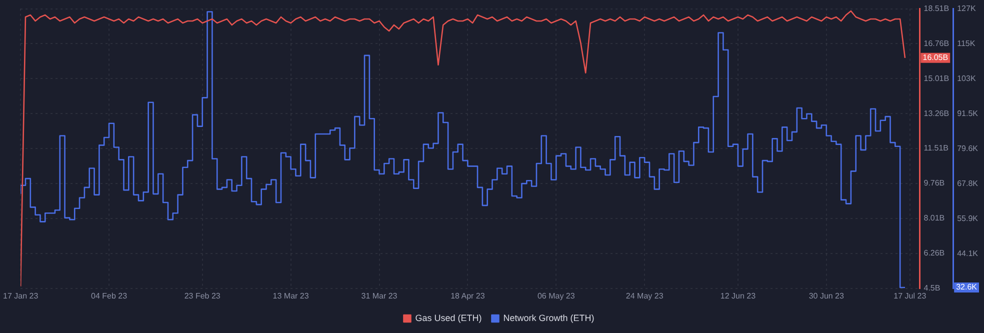 This screenshot has height=333, width=984. What do you see at coordinates (934, 253) in the screenshot?
I see `y-tick-label: 6.26B` at bounding box center [934, 253].